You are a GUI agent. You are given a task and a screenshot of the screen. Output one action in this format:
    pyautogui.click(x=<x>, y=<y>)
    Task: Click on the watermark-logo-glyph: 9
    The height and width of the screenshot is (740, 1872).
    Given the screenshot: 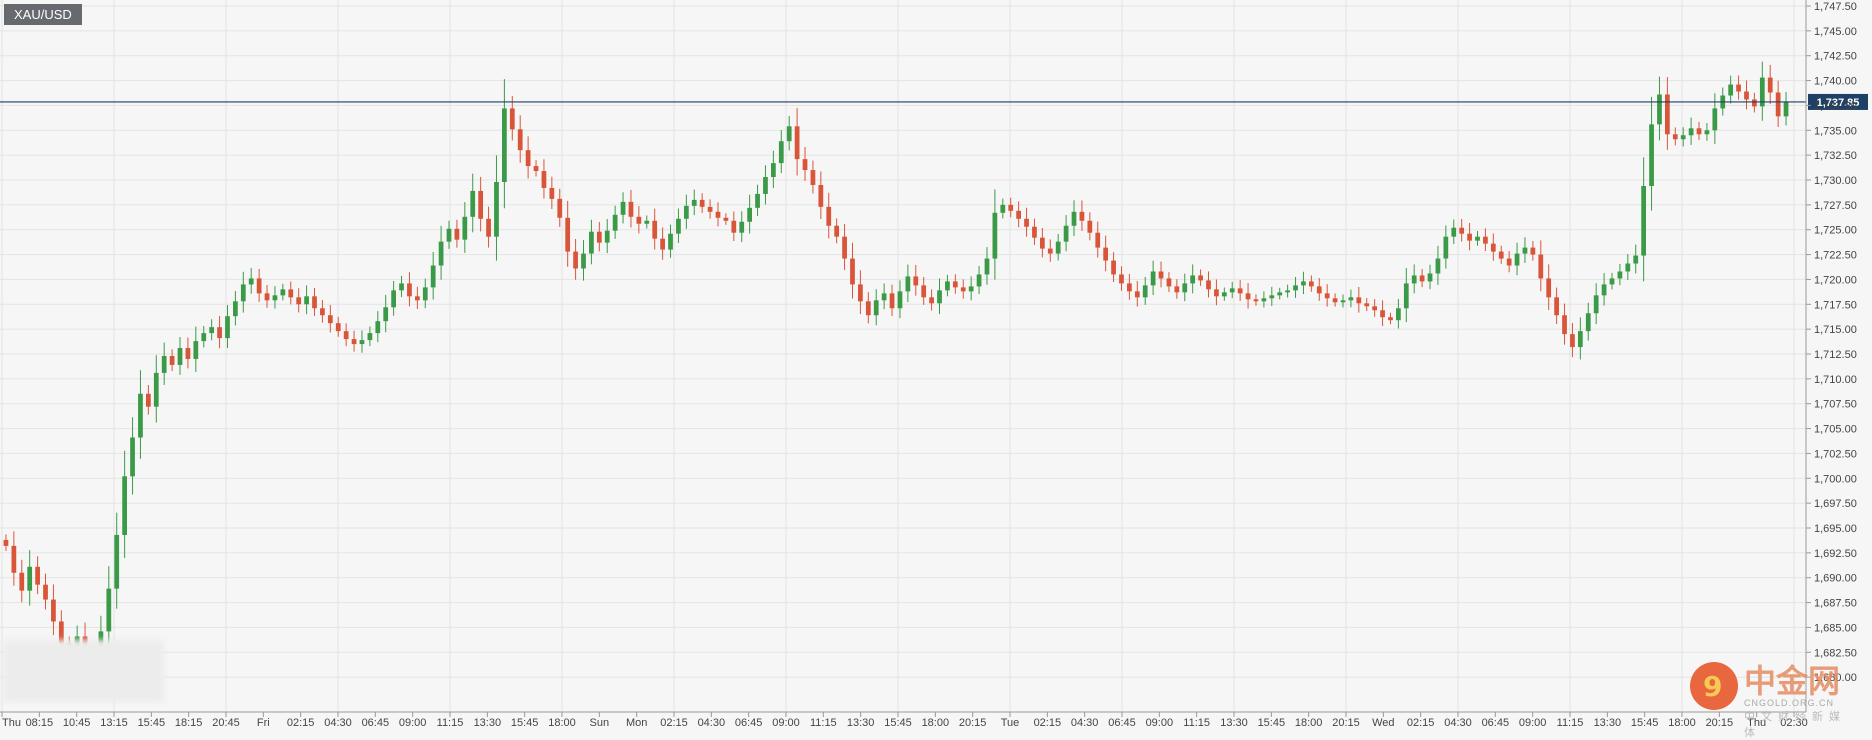 What is the action you would take?
    pyautogui.click(x=1713, y=686)
    